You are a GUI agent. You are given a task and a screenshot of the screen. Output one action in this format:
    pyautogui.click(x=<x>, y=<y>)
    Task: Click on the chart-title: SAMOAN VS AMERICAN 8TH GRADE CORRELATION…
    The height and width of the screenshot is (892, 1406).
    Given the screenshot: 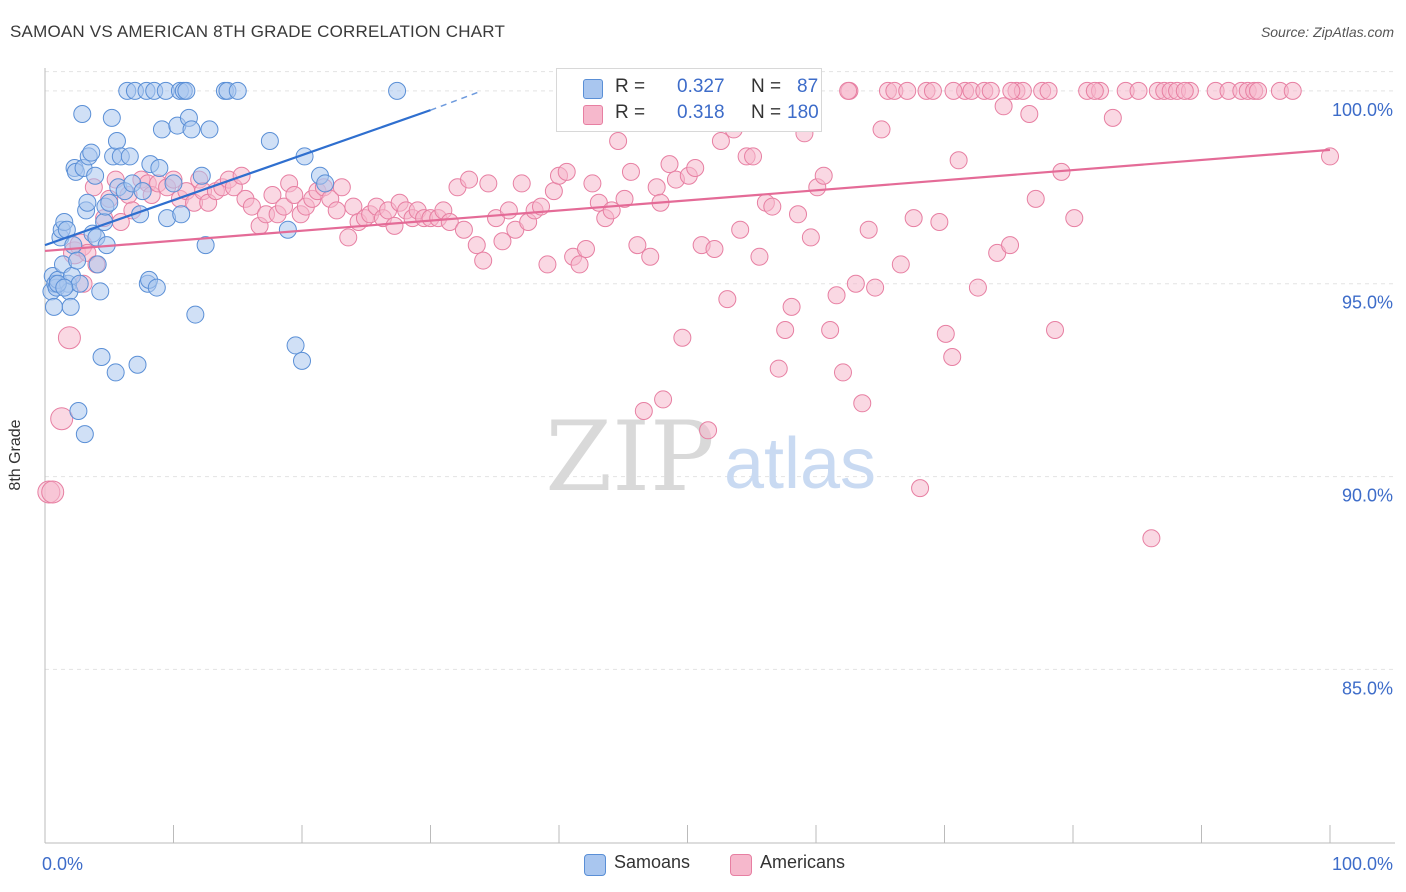 What is the action you would take?
    pyautogui.click(x=258, y=31)
    